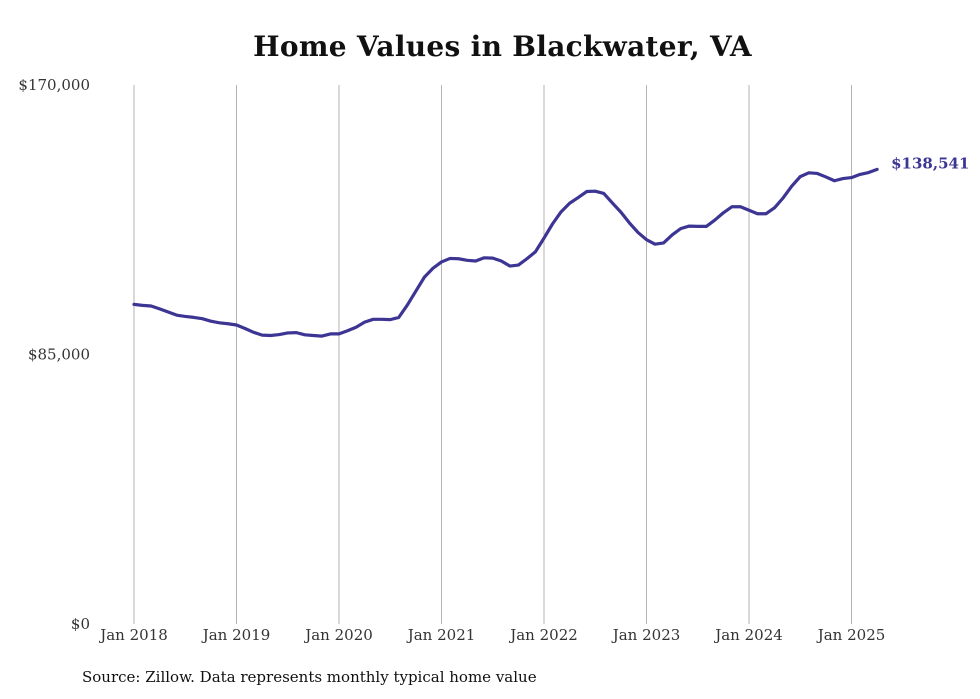 This screenshot has width=980, height=699. Describe the element at coordinates (646, 635) in the screenshot. I see `x-tick-label: Jan 2023` at that location.